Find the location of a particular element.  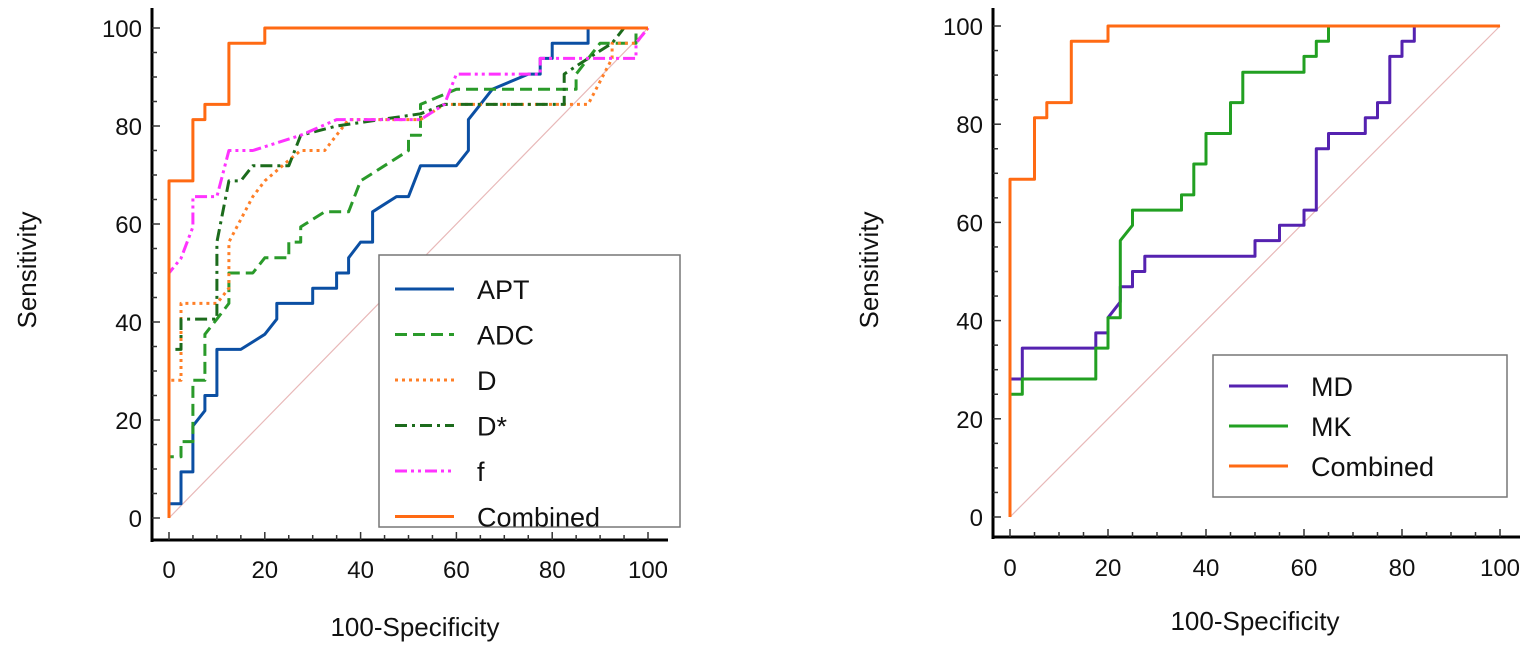

legend-label: APT is located at coordinates (503, 290).